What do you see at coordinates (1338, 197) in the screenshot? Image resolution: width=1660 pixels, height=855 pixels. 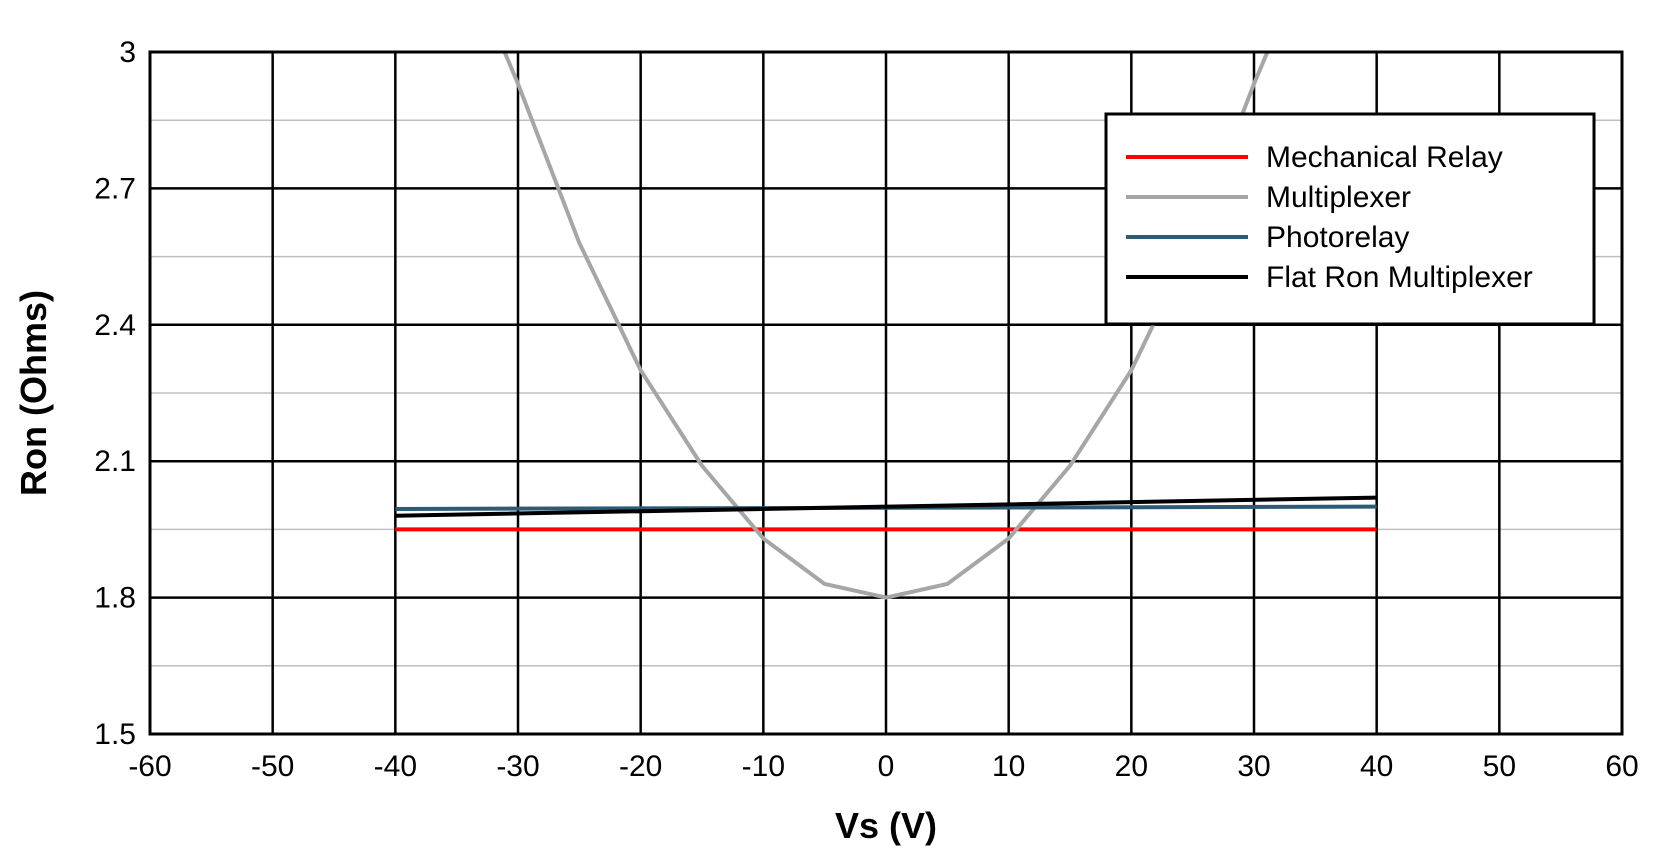 I see `legend-label-multiplexer: Multiplexer` at bounding box center [1338, 197].